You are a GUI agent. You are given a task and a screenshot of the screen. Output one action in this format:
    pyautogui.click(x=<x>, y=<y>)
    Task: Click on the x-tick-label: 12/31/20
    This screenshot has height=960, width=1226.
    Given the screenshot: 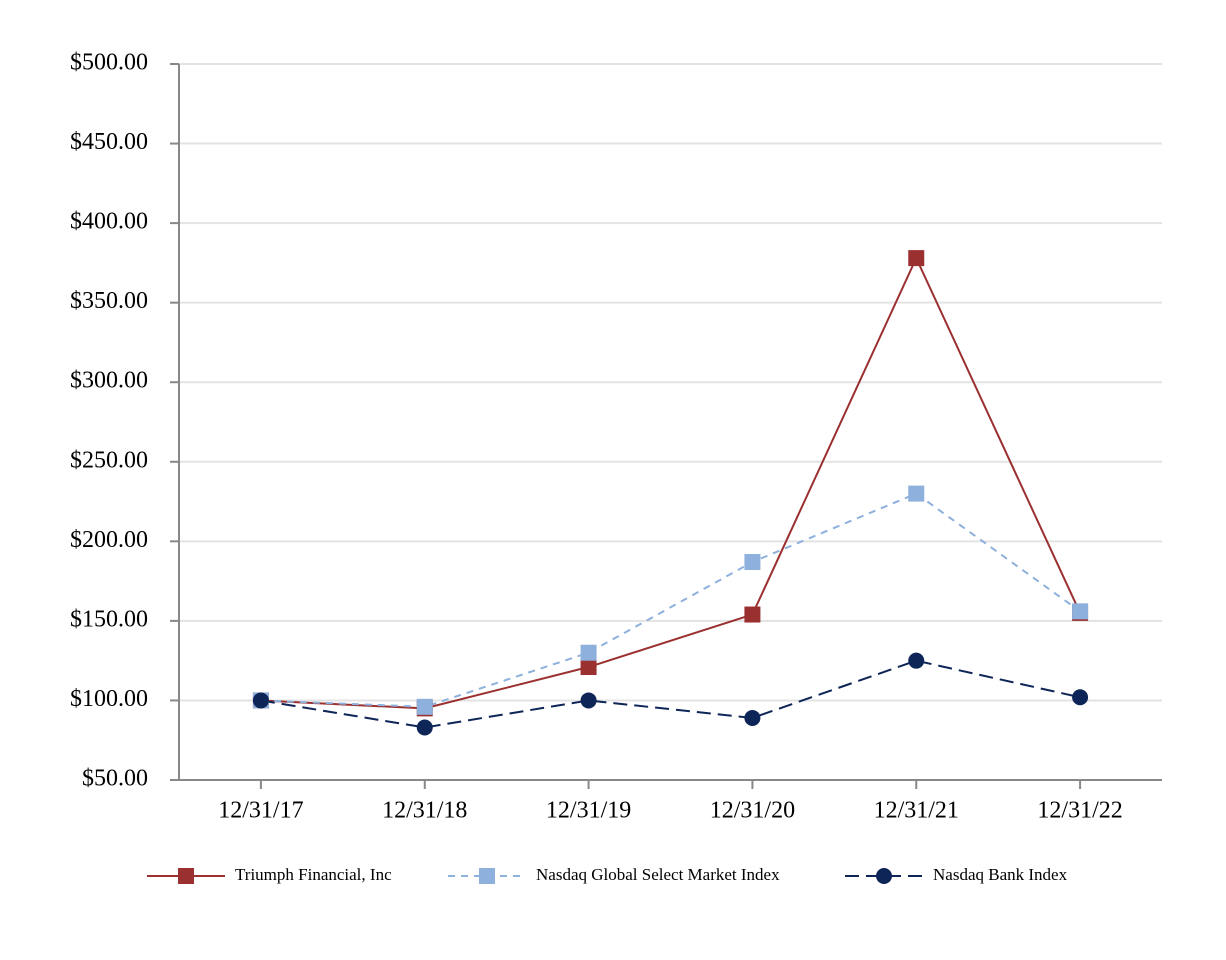 What is the action you would take?
    pyautogui.click(x=752, y=811)
    